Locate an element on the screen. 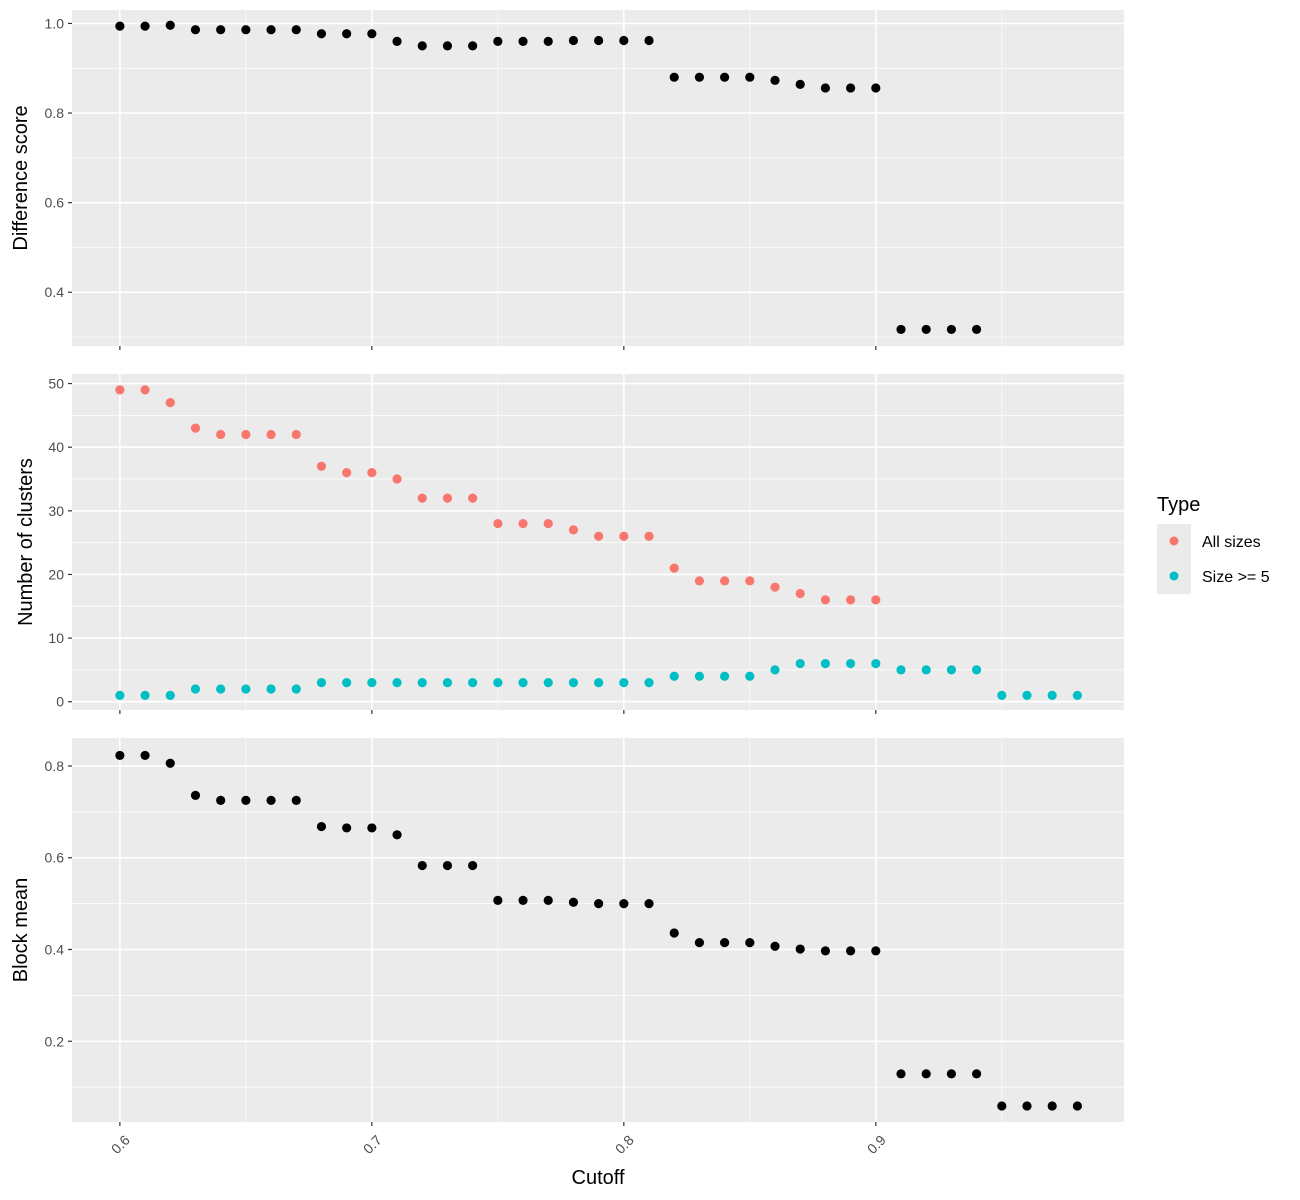  y-tick-label: 50 is located at coordinates (56, 384).